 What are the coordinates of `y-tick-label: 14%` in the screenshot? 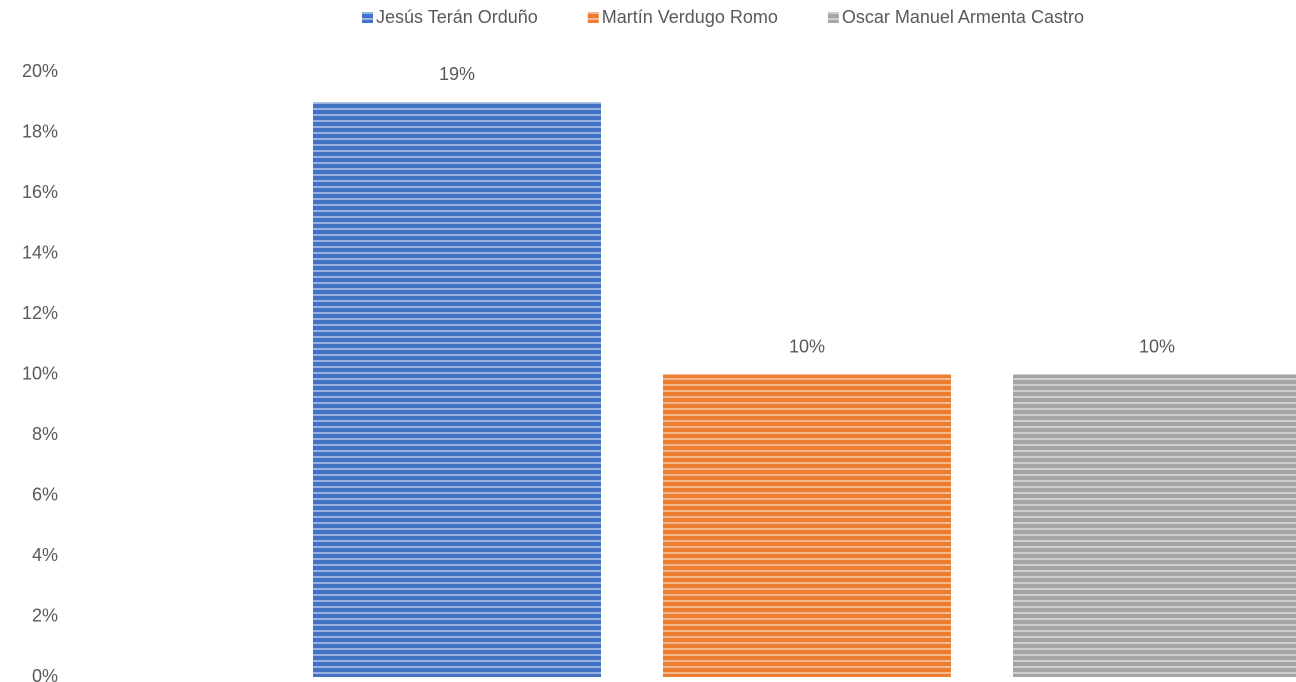 It's located at (40, 252).